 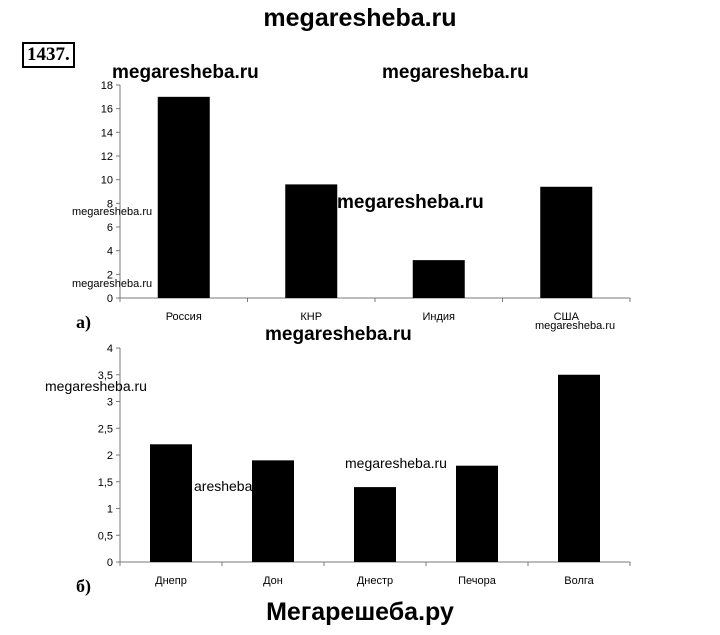 What do you see at coordinates (455, 72) in the screenshot?
I see `watermark-2: megaresheba.ru` at bounding box center [455, 72].